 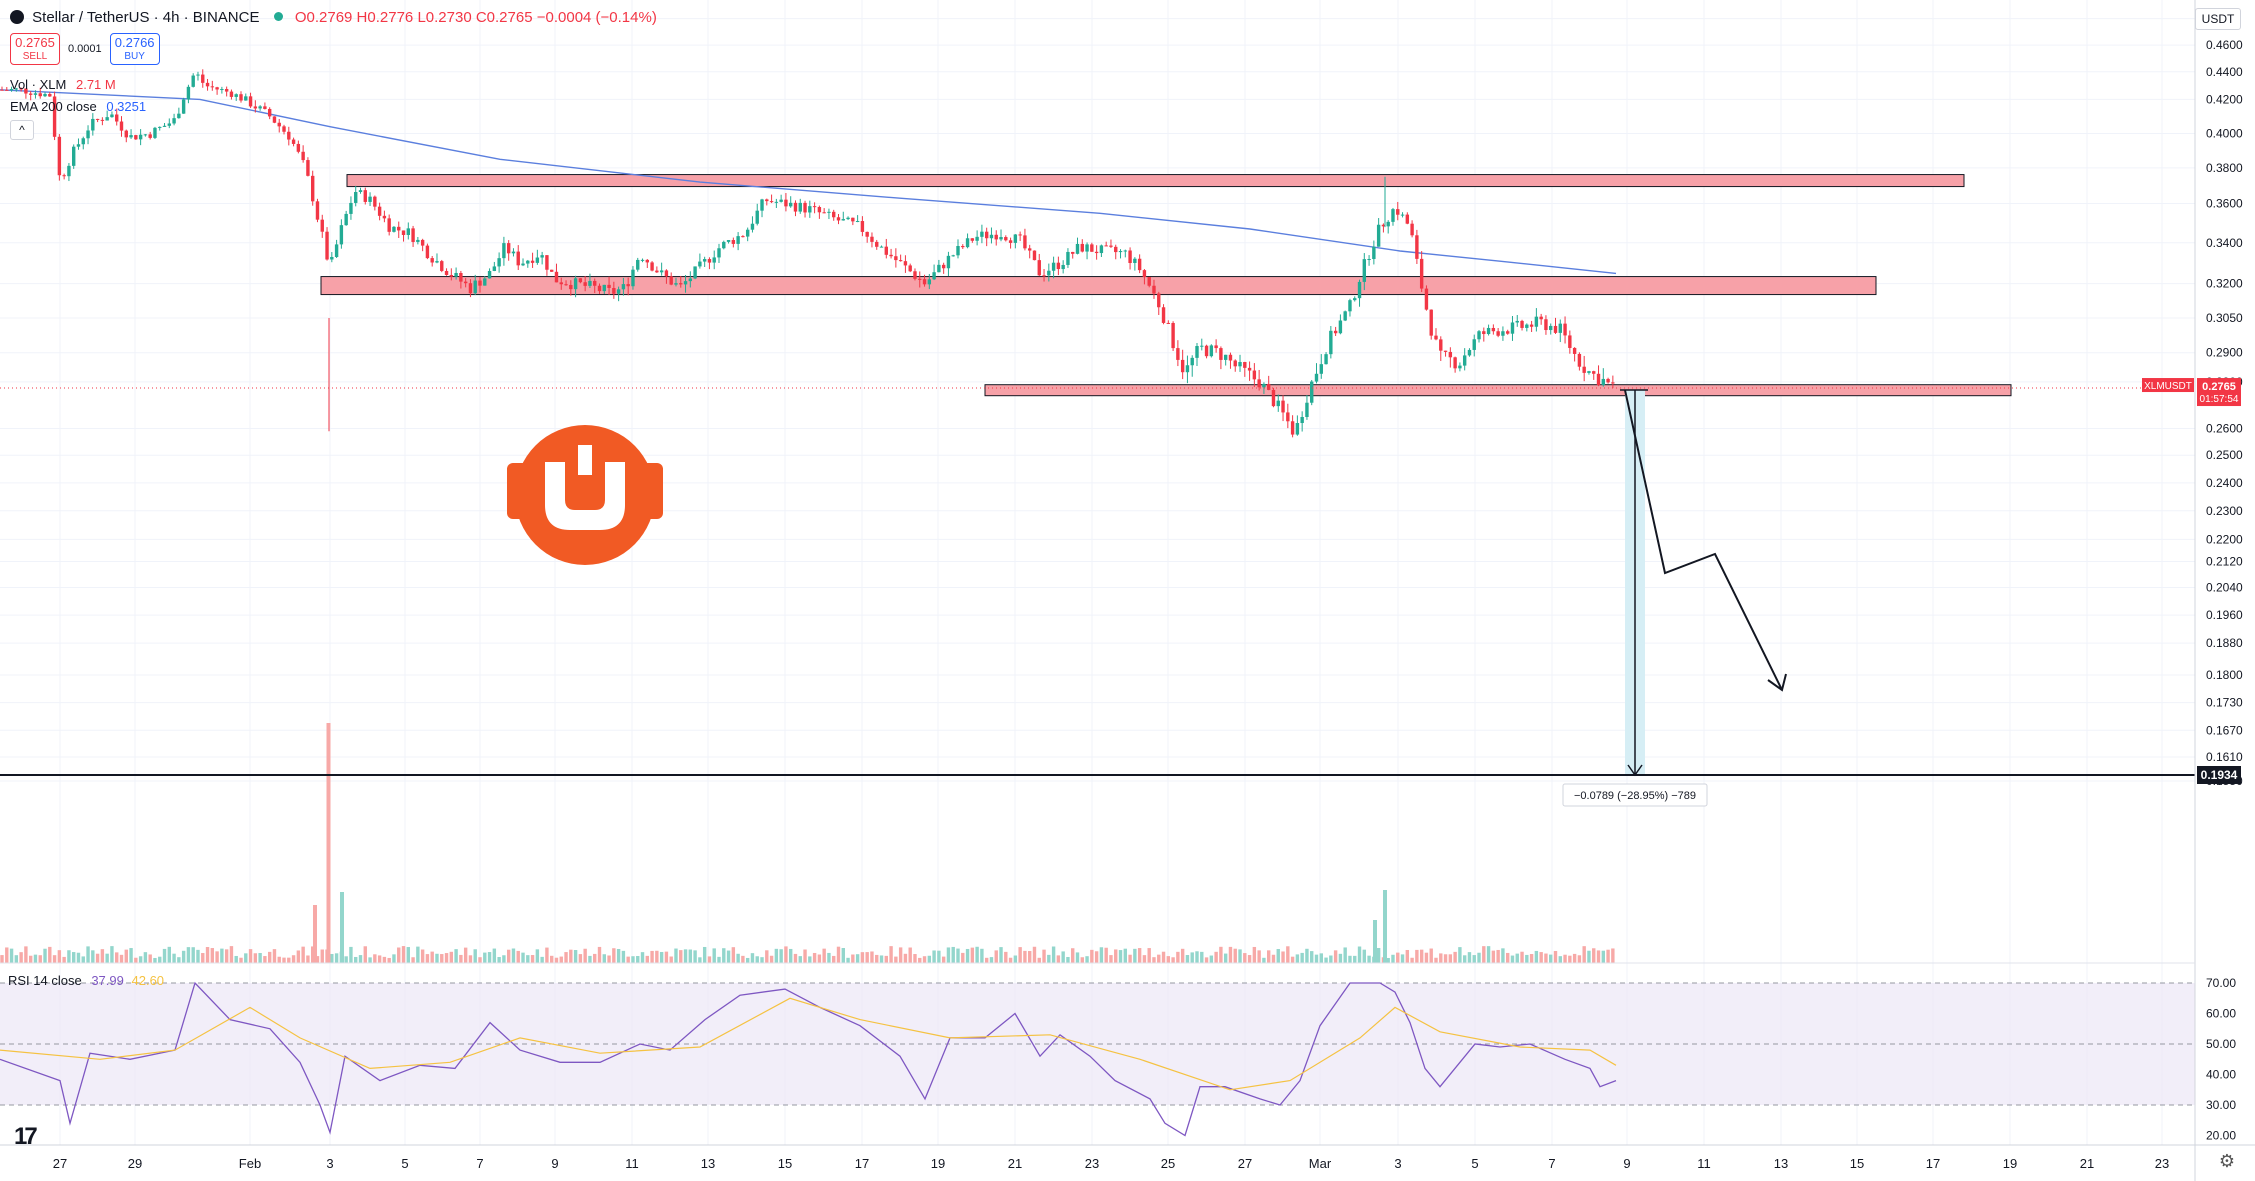 I want to click on ema-200-path, so click(x=808, y=182).